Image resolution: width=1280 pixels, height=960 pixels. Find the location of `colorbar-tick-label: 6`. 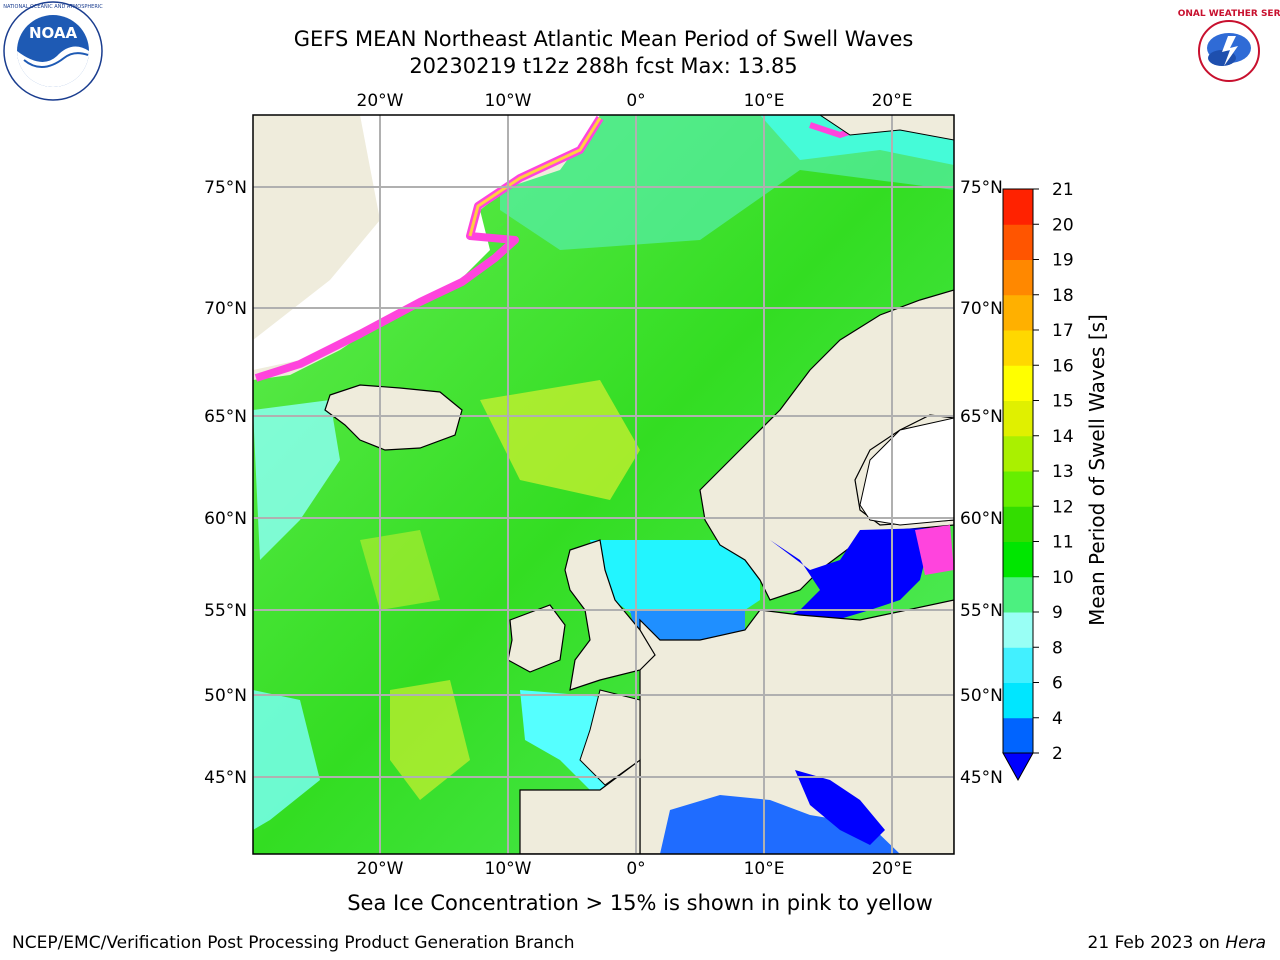

colorbar-tick-label: 6 is located at coordinates (1057, 684).